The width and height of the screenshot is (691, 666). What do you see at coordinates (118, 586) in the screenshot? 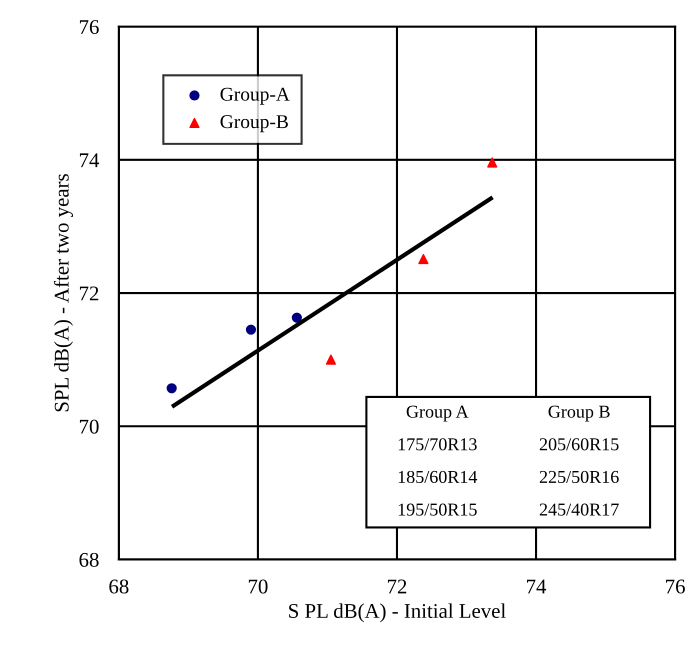
I see `x-tick-label: 68` at bounding box center [118, 586].